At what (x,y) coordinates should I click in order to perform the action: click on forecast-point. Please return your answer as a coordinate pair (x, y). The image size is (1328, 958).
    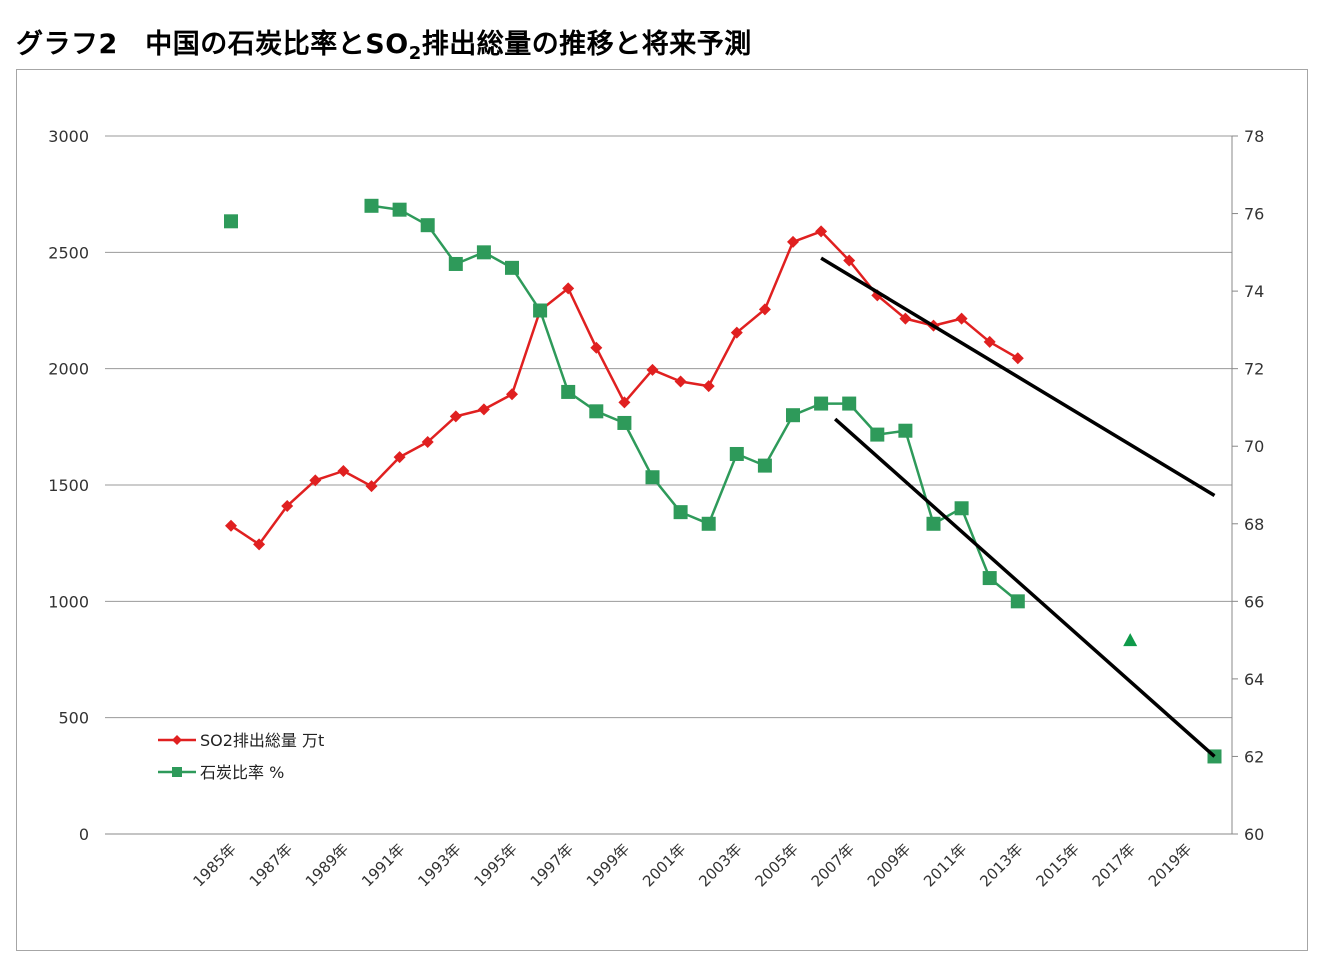
    Looking at the image, I should click on (1130, 640).